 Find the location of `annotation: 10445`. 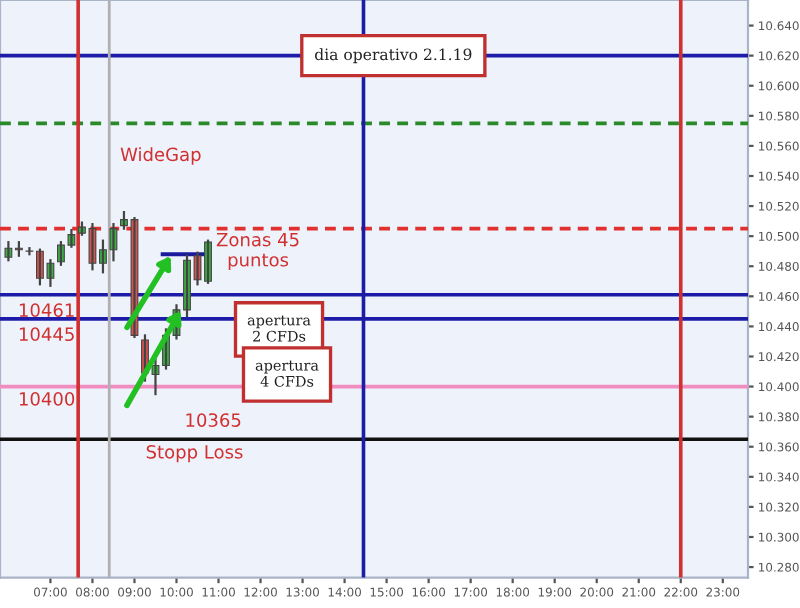

annotation: 10445 is located at coordinates (46, 334).